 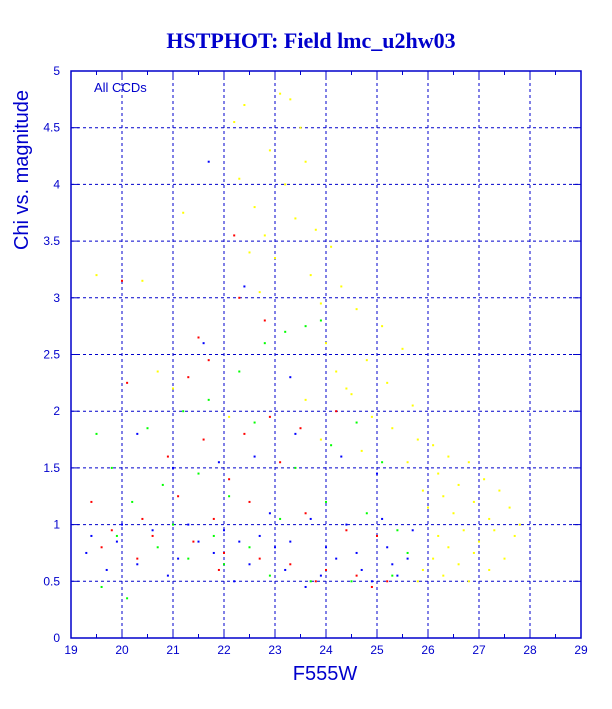 I want to click on y-tick-label: 4.5, so click(x=51, y=128).